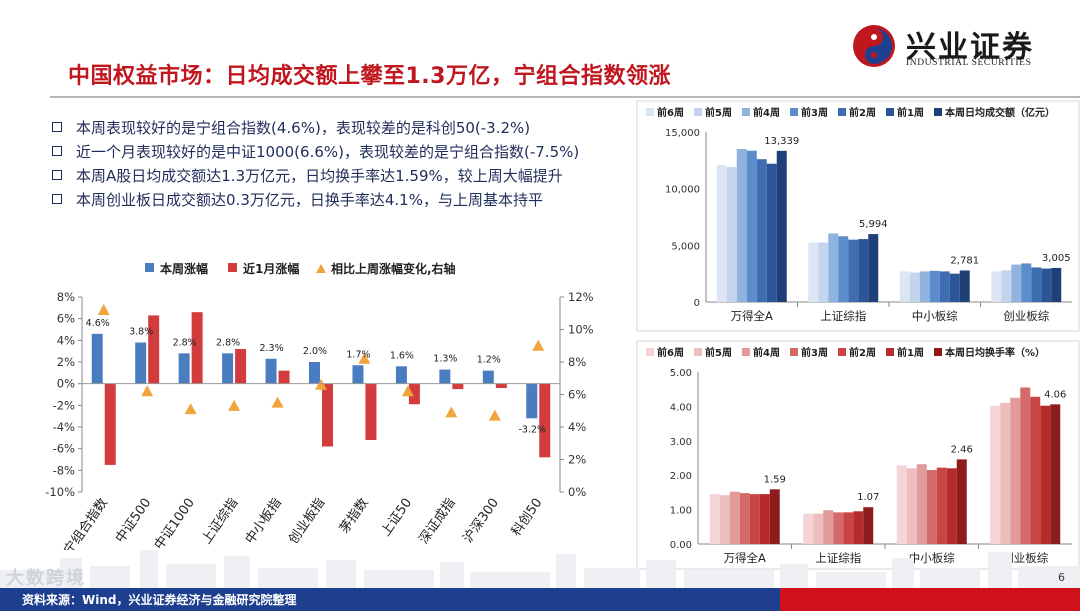 Image resolution: width=1080 pixels, height=611 pixels. Describe the element at coordinates (66, 319) in the screenshot. I see `y-tick-label: 6%` at that location.